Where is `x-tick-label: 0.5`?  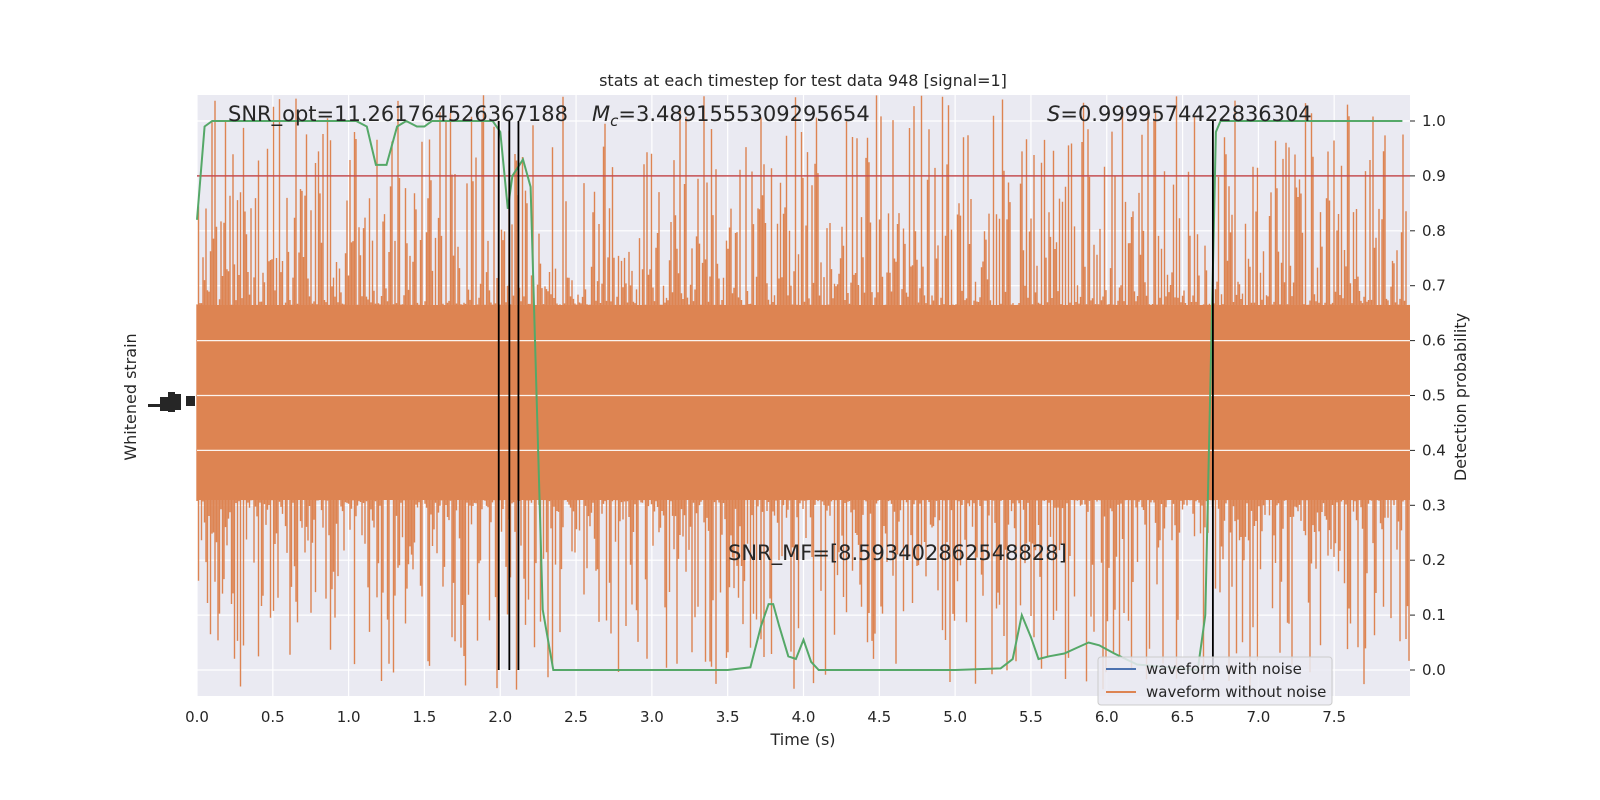
x-tick-label: 0.5 is located at coordinates (273, 717).